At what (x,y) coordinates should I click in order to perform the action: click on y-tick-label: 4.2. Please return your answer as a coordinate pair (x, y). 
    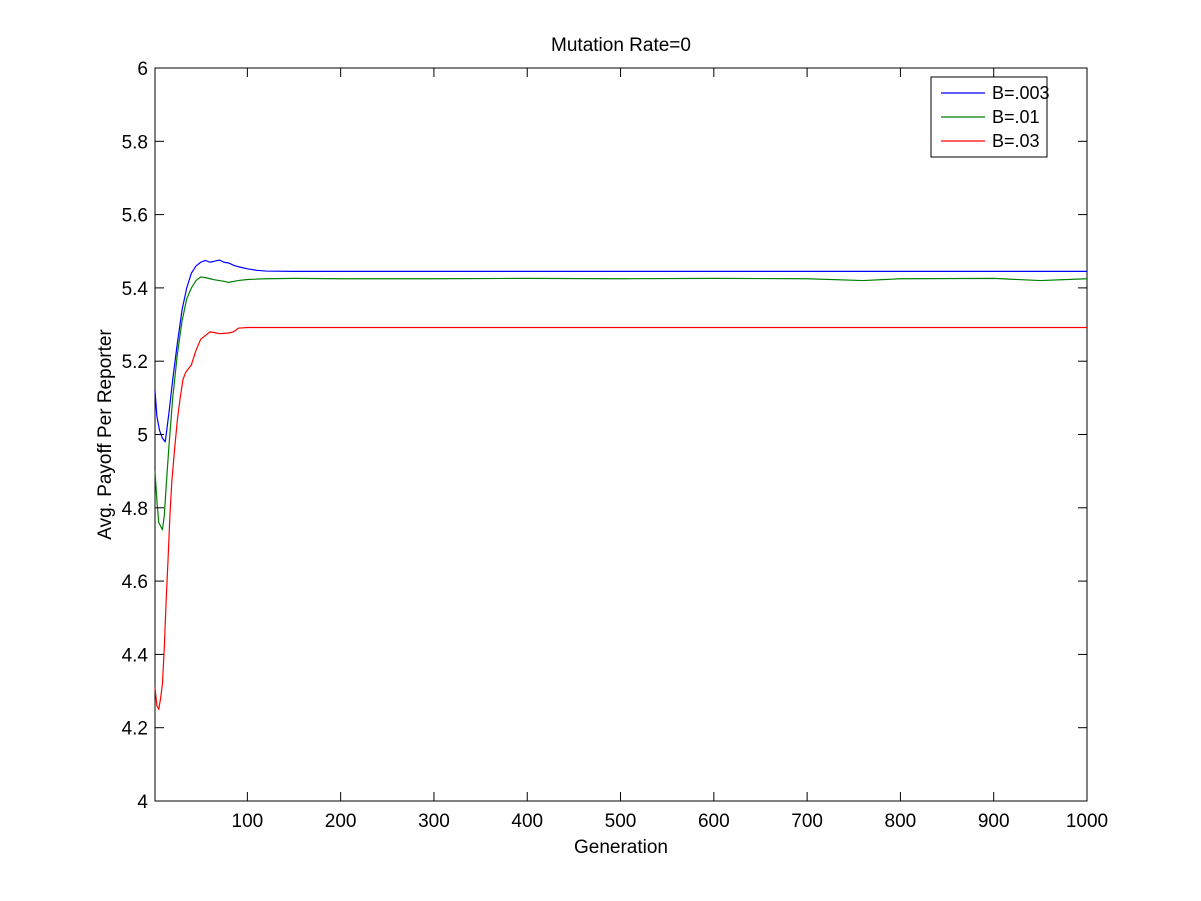
    Looking at the image, I should click on (135, 729).